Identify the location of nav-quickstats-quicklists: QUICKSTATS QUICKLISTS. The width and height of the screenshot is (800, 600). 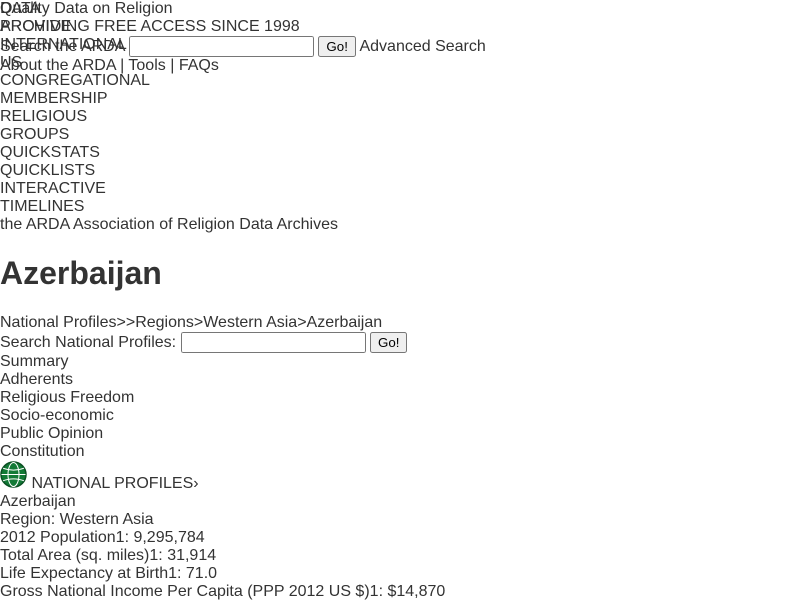
(50, 161).